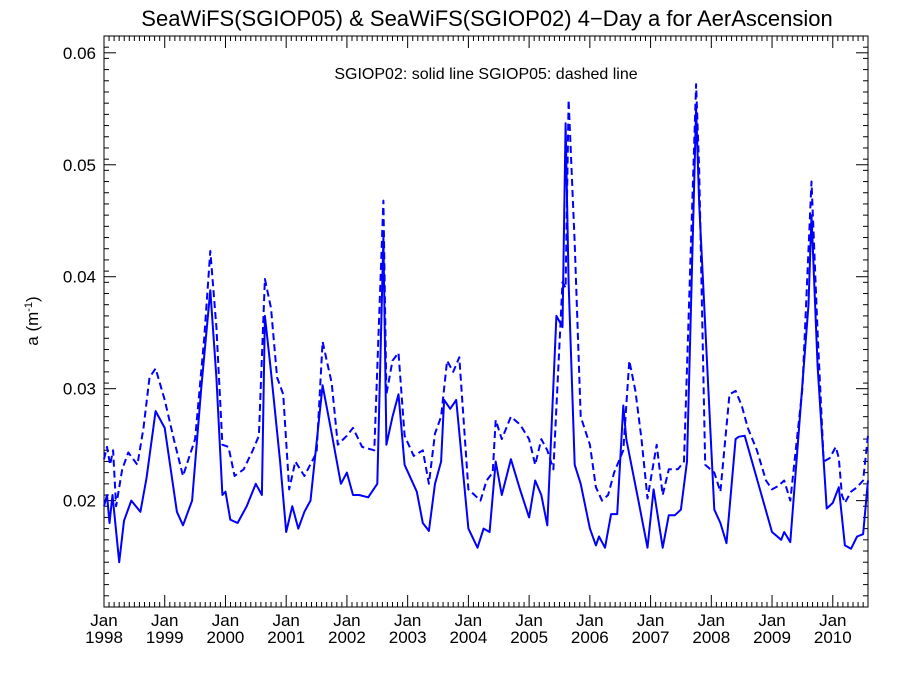 This screenshot has width=900, height=675. I want to click on y-axis-label-main: a (m, so click(32, 329).